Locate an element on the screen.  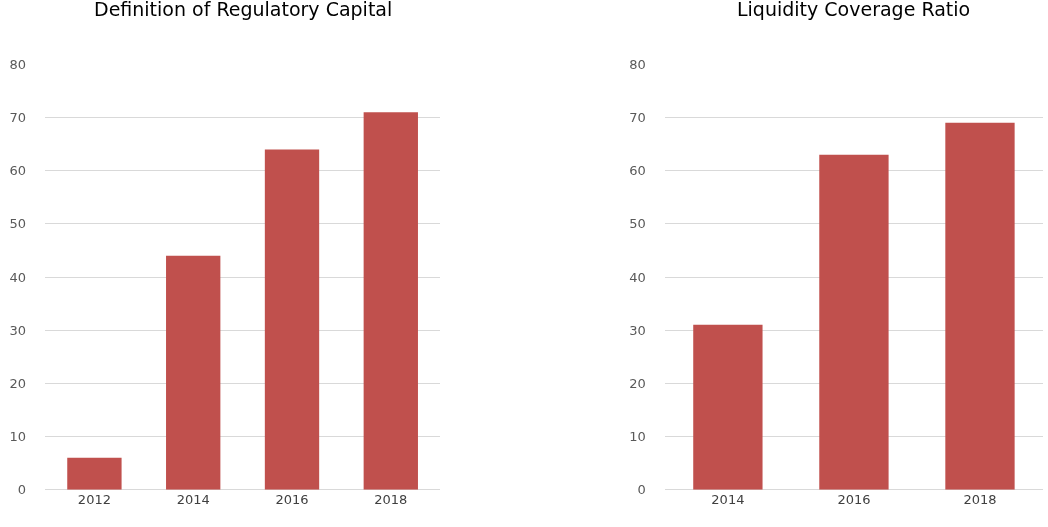
chart-title: Liquidity Coverage Ratio is located at coordinates (854, 10).